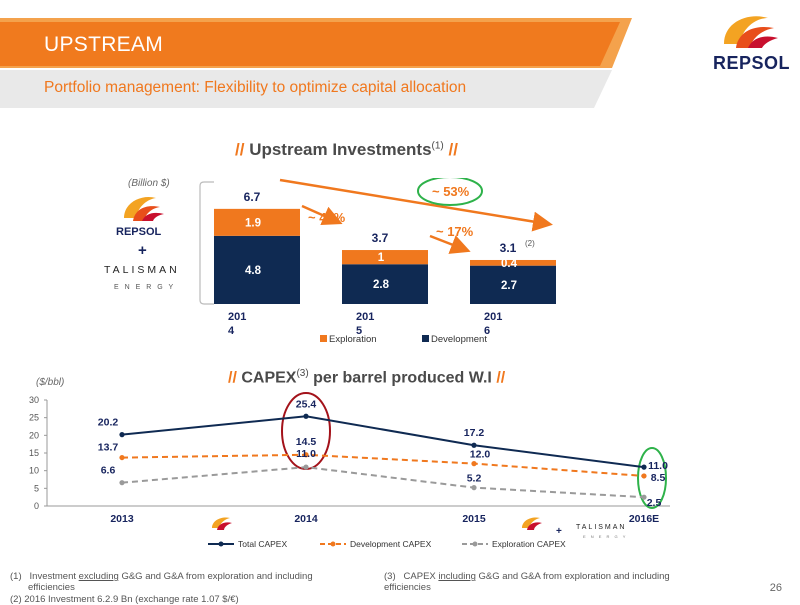 This screenshot has height=605, width=800. I want to click on bar-xlabel-2016-a: 201, so click(493, 317).